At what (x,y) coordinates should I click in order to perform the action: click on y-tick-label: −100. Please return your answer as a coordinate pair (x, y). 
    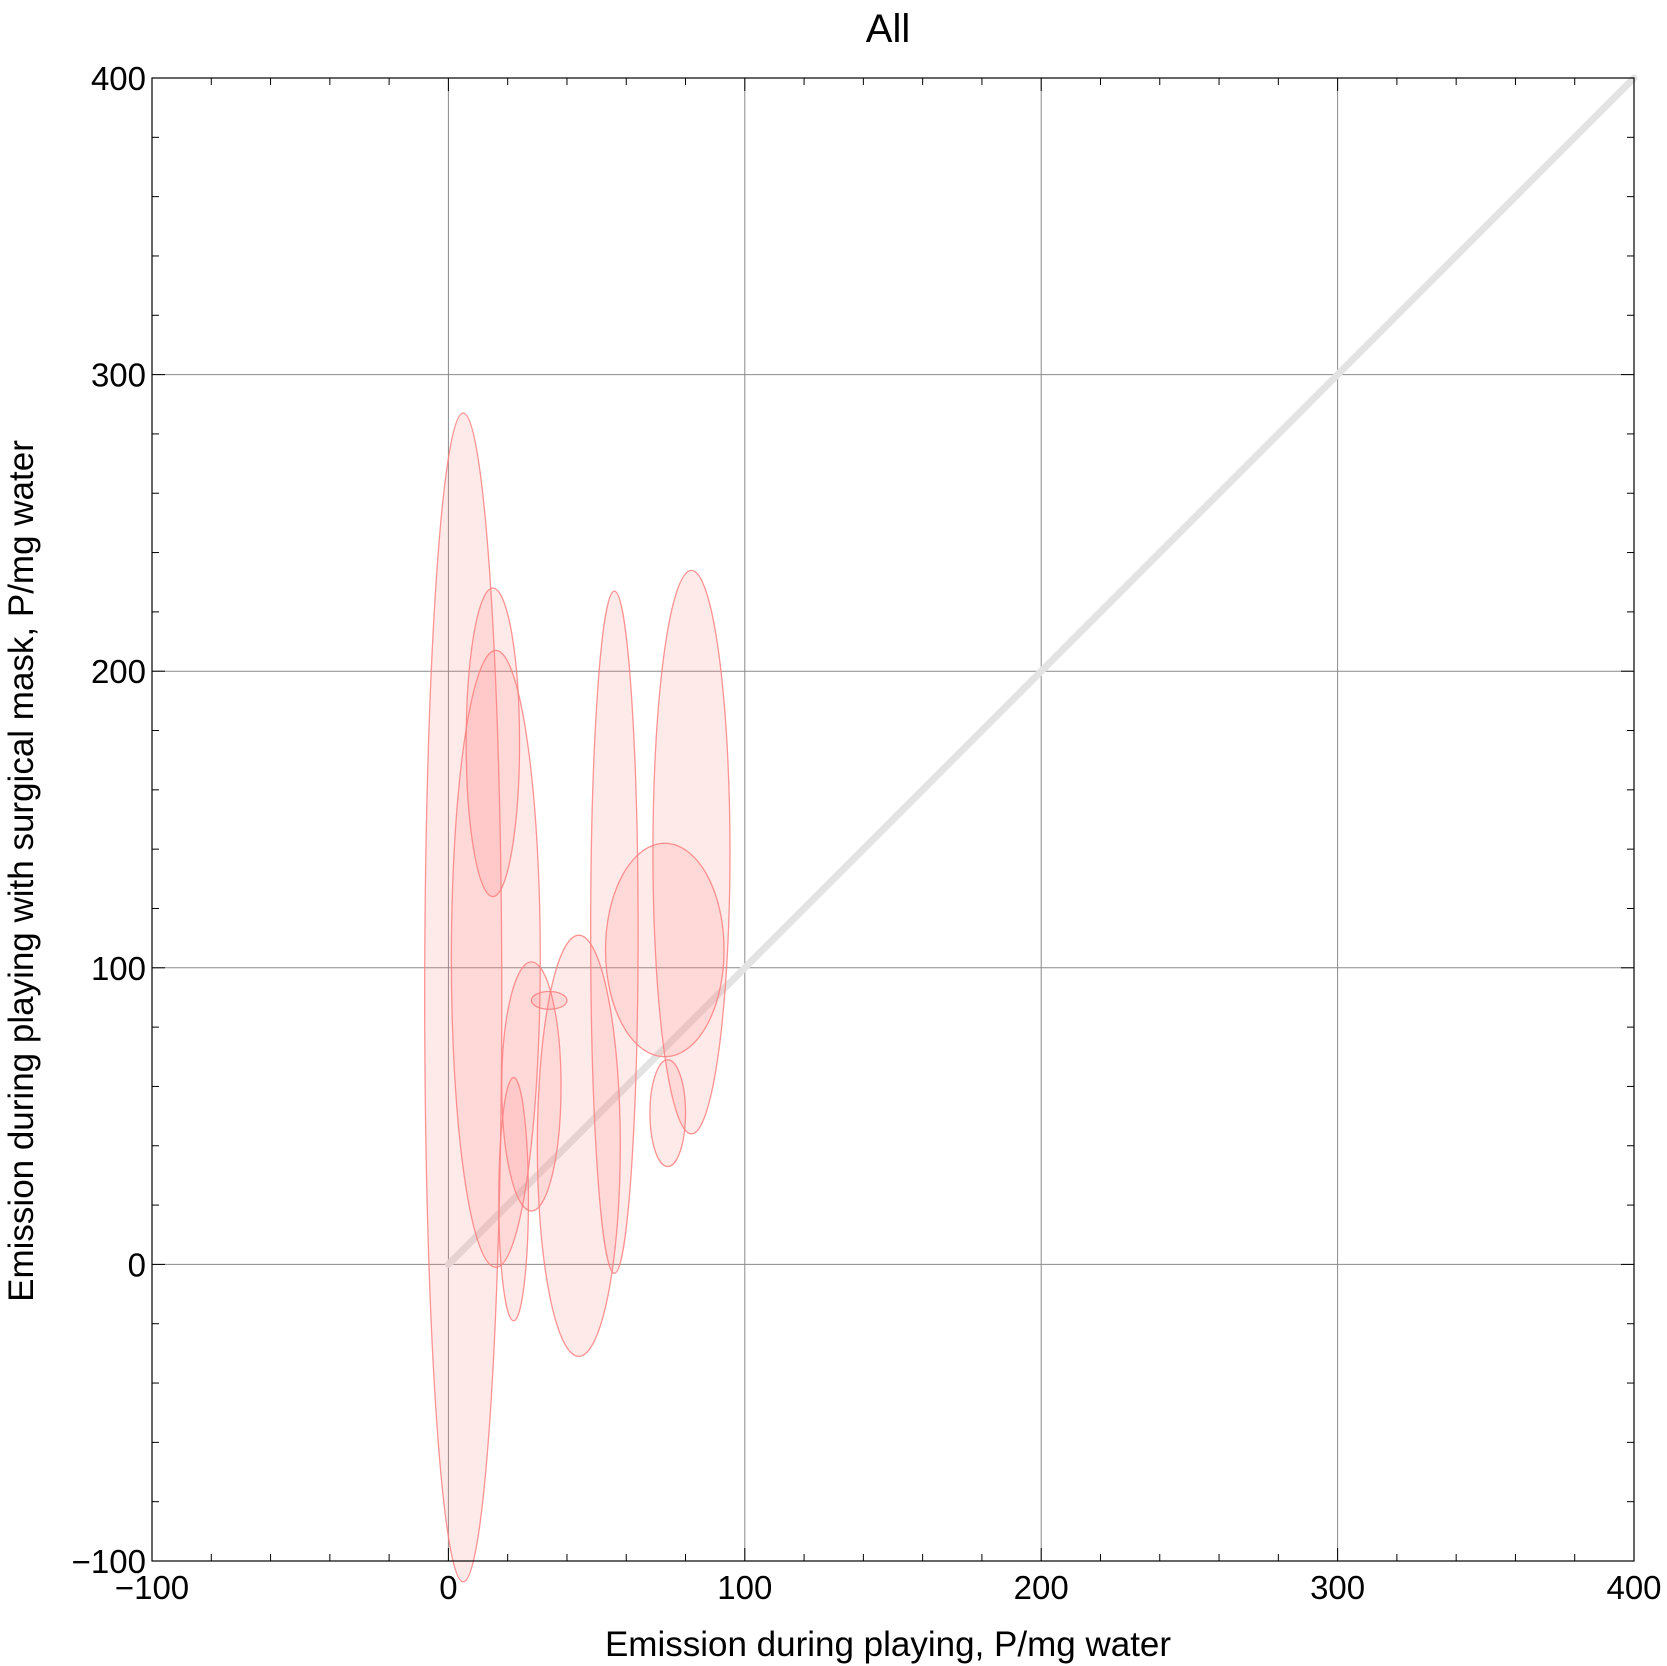
    Looking at the image, I should click on (109, 1561).